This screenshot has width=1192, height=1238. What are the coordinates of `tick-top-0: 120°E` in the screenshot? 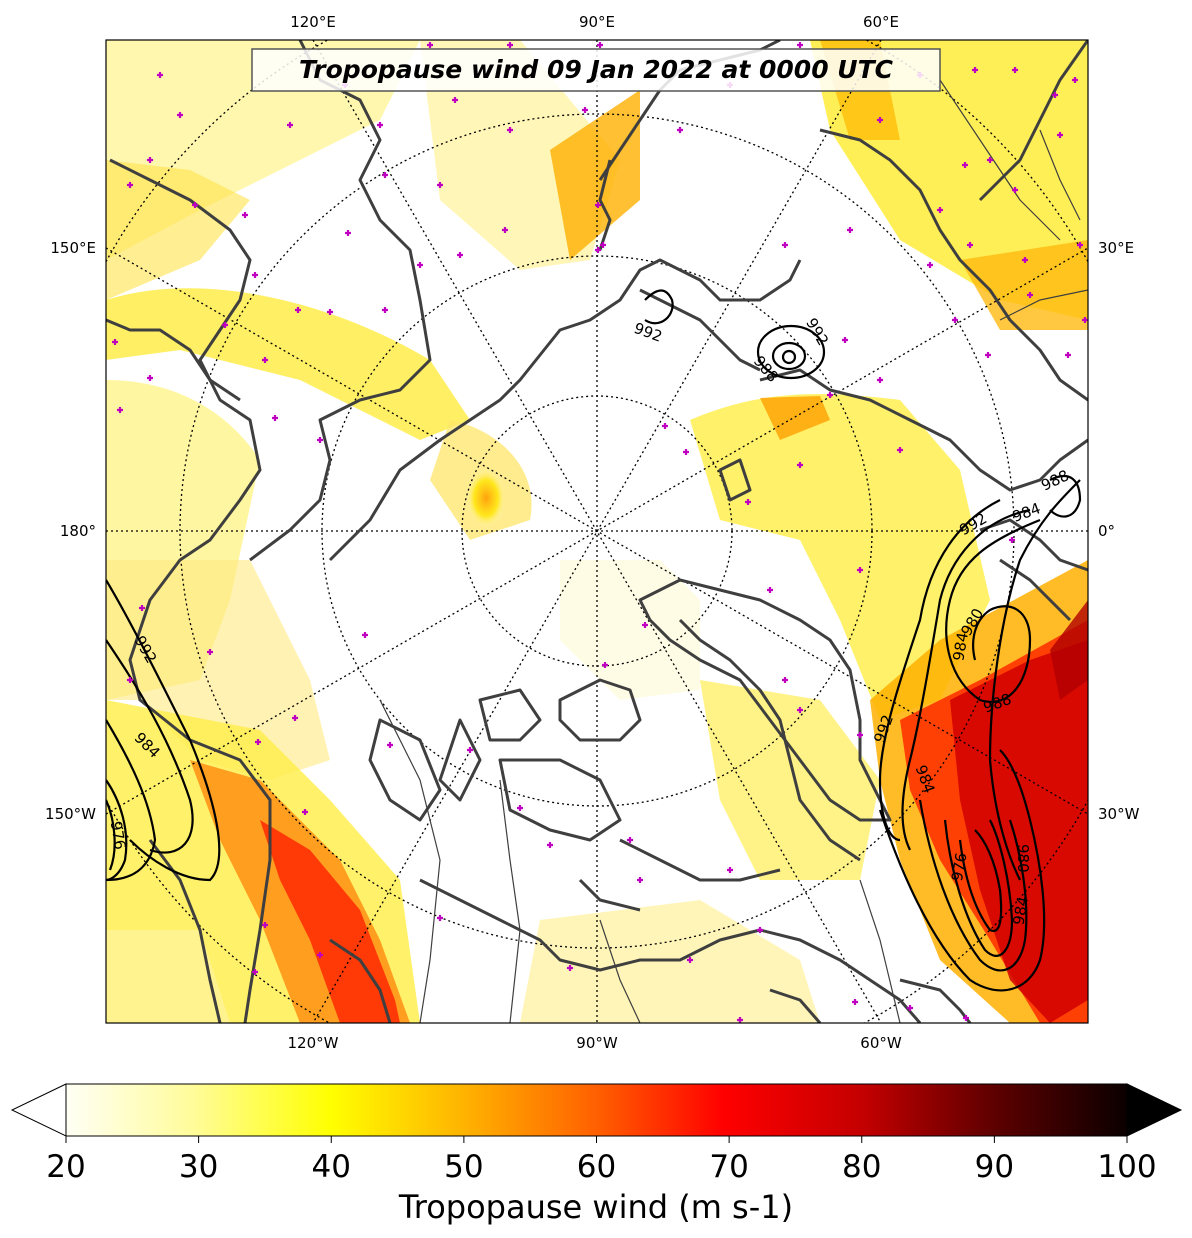 It's located at (313, 22).